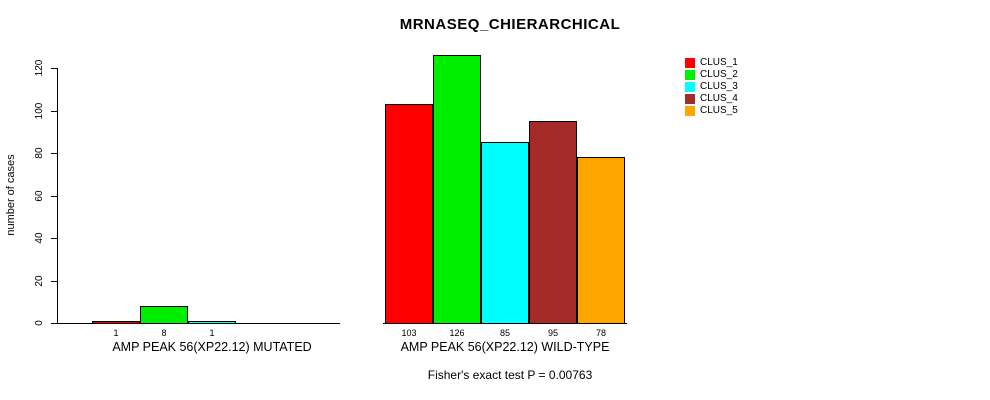  What do you see at coordinates (719, 98) in the screenshot?
I see `legend-label-4: CLUS_4` at bounding box center [719, 98].